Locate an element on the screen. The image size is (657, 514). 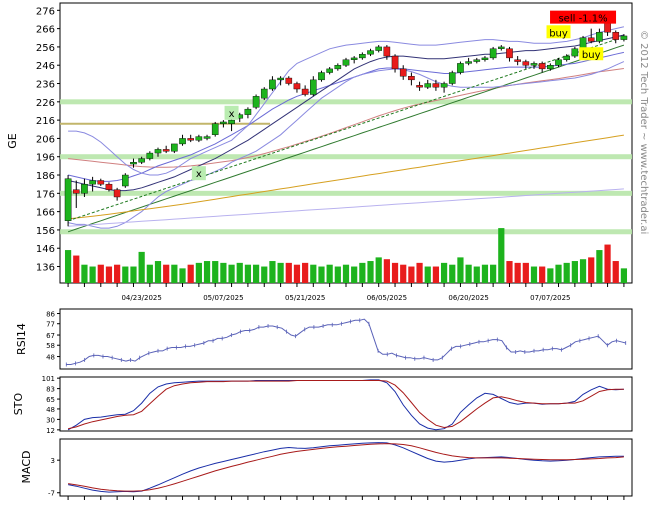
y-tick-label: 216 is located at coordinates (45, 121).